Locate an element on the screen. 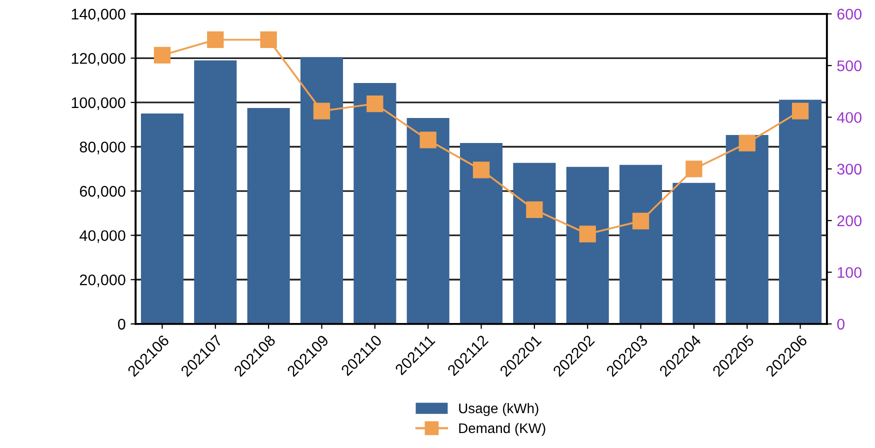 The width and height of the screenshot is (875, 448). y2-tick-label: 0 is located at coordinates (840, 324).